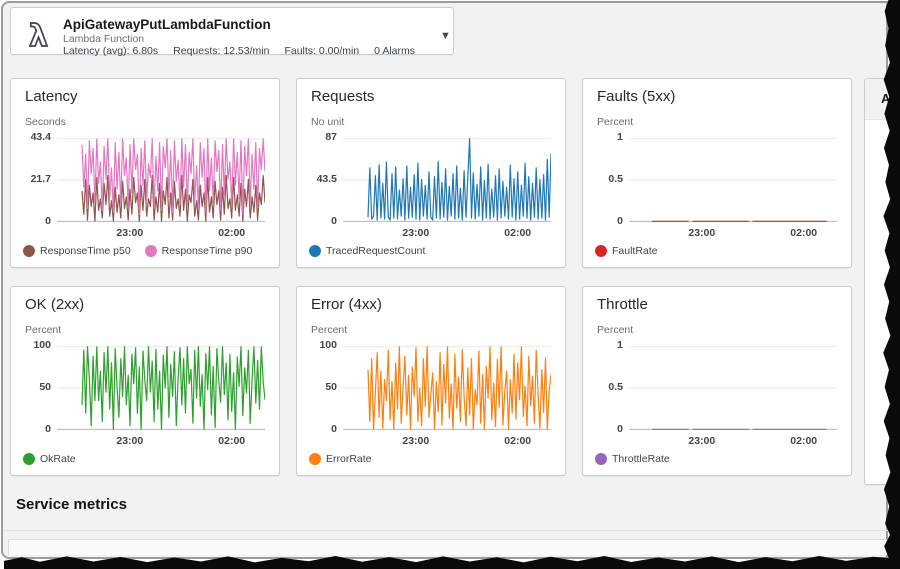 The height and width of the screenshot is (569, 900). I want to click on chart-legend: ErrorRate, so click(340, 459).